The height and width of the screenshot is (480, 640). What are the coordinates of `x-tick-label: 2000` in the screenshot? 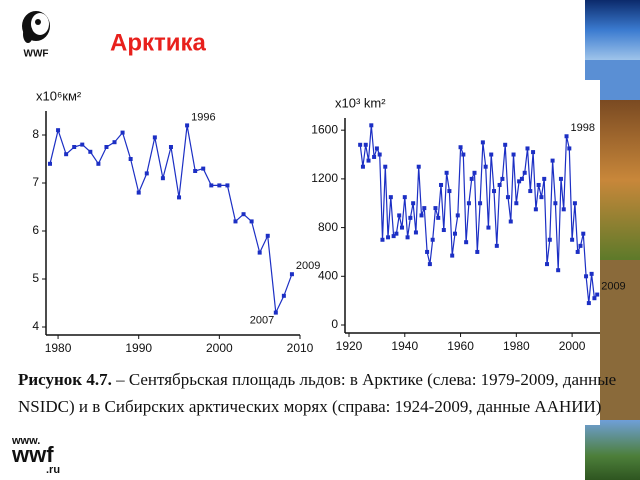 It's located at (219, 348).